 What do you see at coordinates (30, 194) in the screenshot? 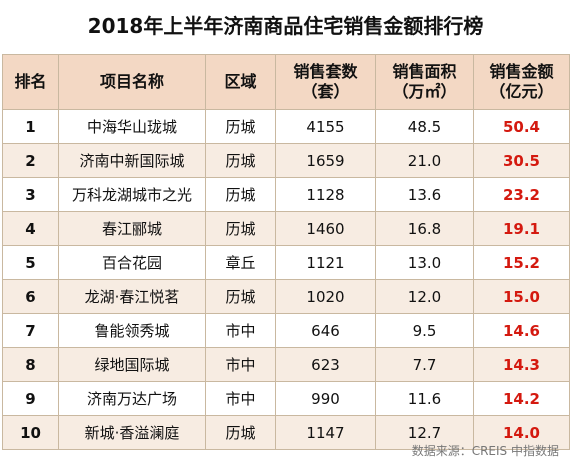
I see `cell-rank: 3` at bounding box center [30, 194].